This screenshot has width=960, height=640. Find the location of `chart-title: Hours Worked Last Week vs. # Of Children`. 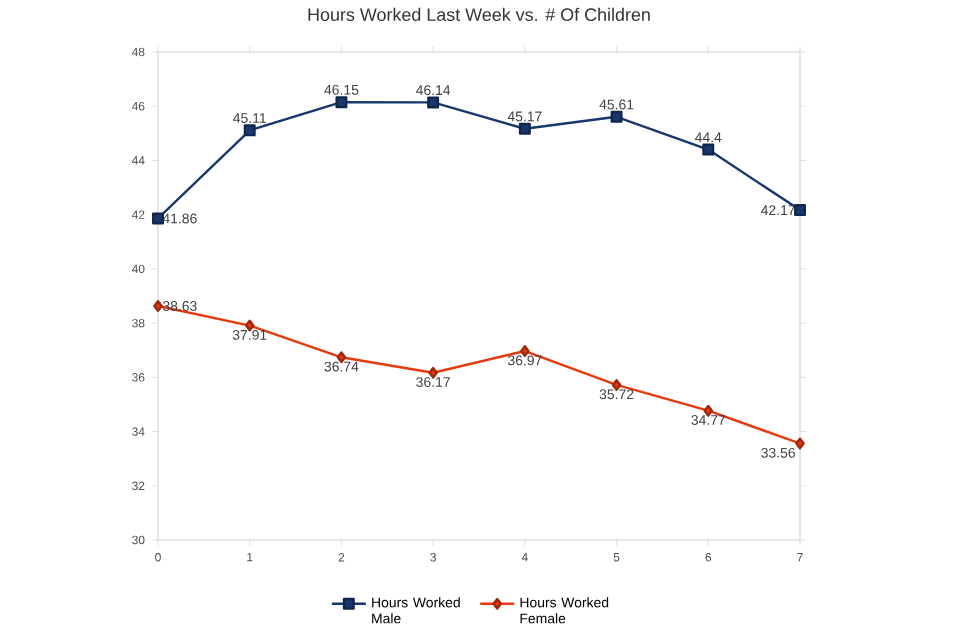

chart-title: Hours Worked Last Week vs. # Of Children is located at coordinates (479, 14).